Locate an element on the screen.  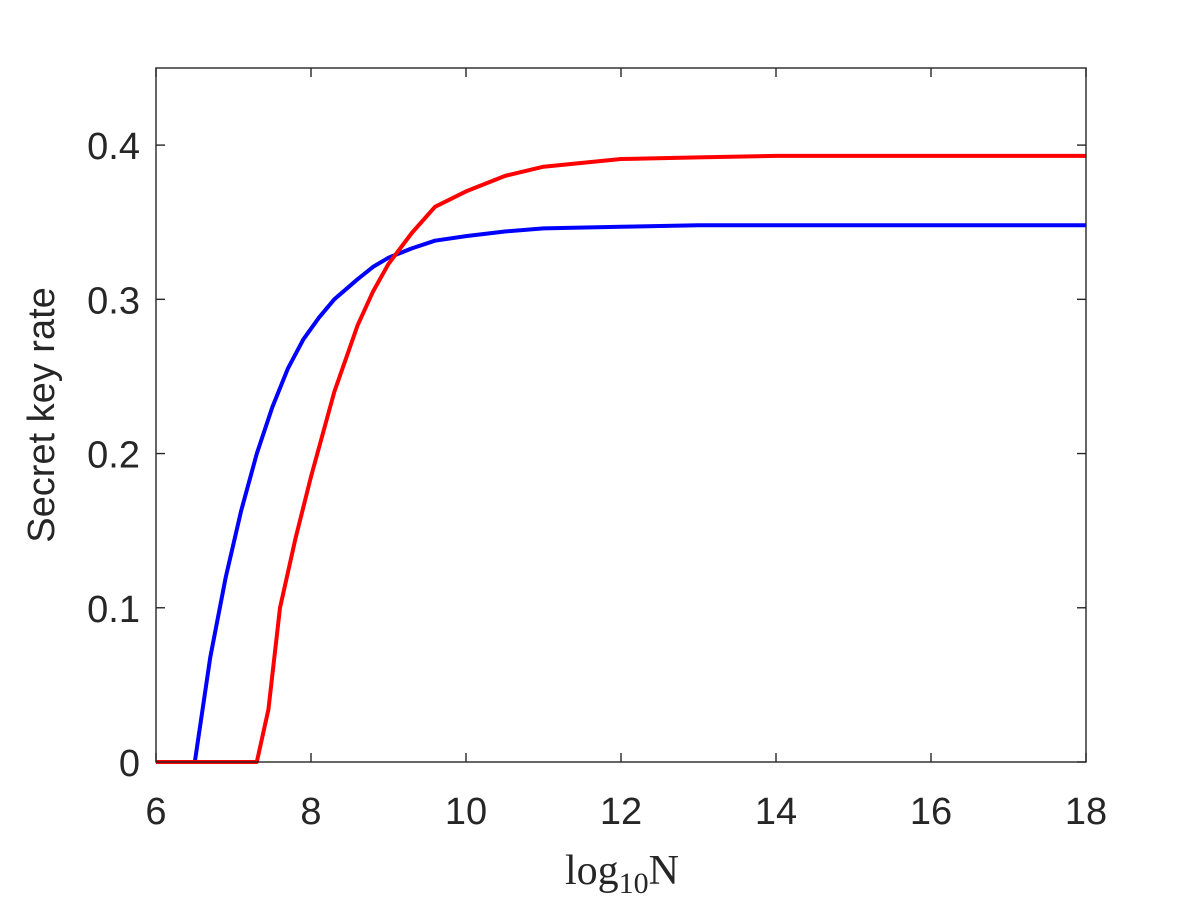
y-tick-label: 0.4 is located at coordinates (113, 147).